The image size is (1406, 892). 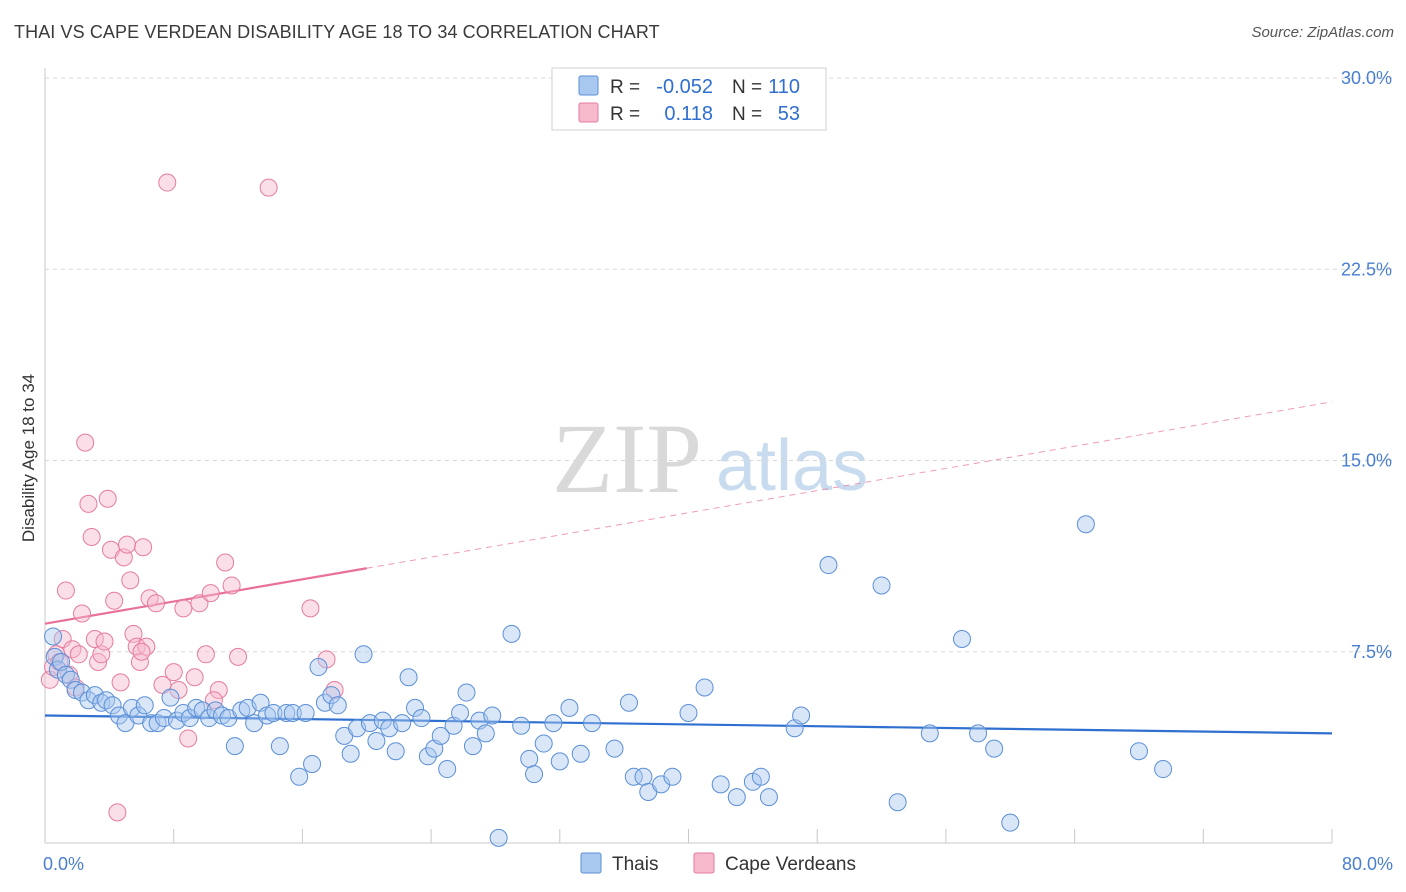 I want to click on legend-r-value-1: 0.118, so click(x=688, y=114).